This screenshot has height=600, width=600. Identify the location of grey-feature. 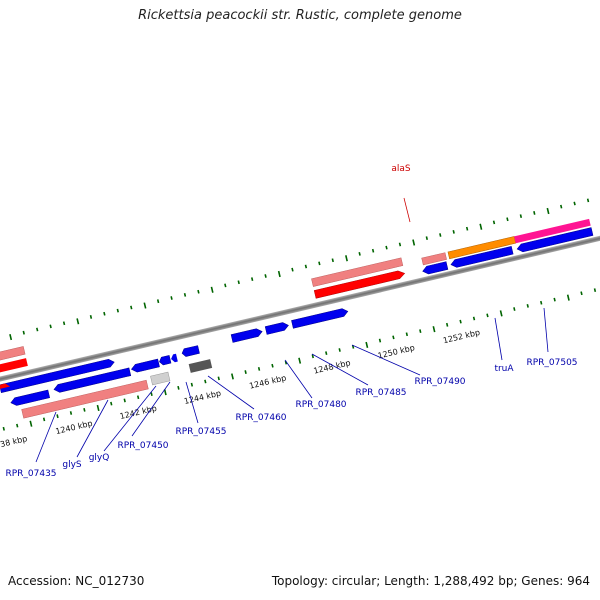
(160, 378).